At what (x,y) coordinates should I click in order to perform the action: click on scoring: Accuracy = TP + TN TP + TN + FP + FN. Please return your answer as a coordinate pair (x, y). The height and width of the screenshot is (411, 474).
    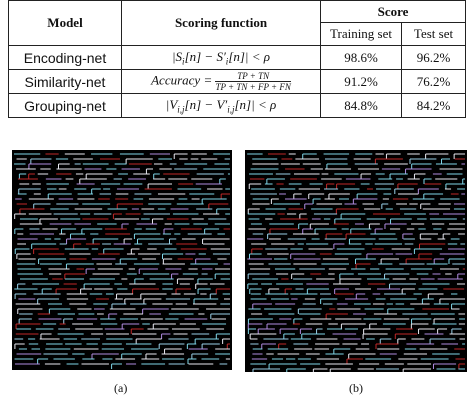
    Looking at the image, I should click on (221, 81).